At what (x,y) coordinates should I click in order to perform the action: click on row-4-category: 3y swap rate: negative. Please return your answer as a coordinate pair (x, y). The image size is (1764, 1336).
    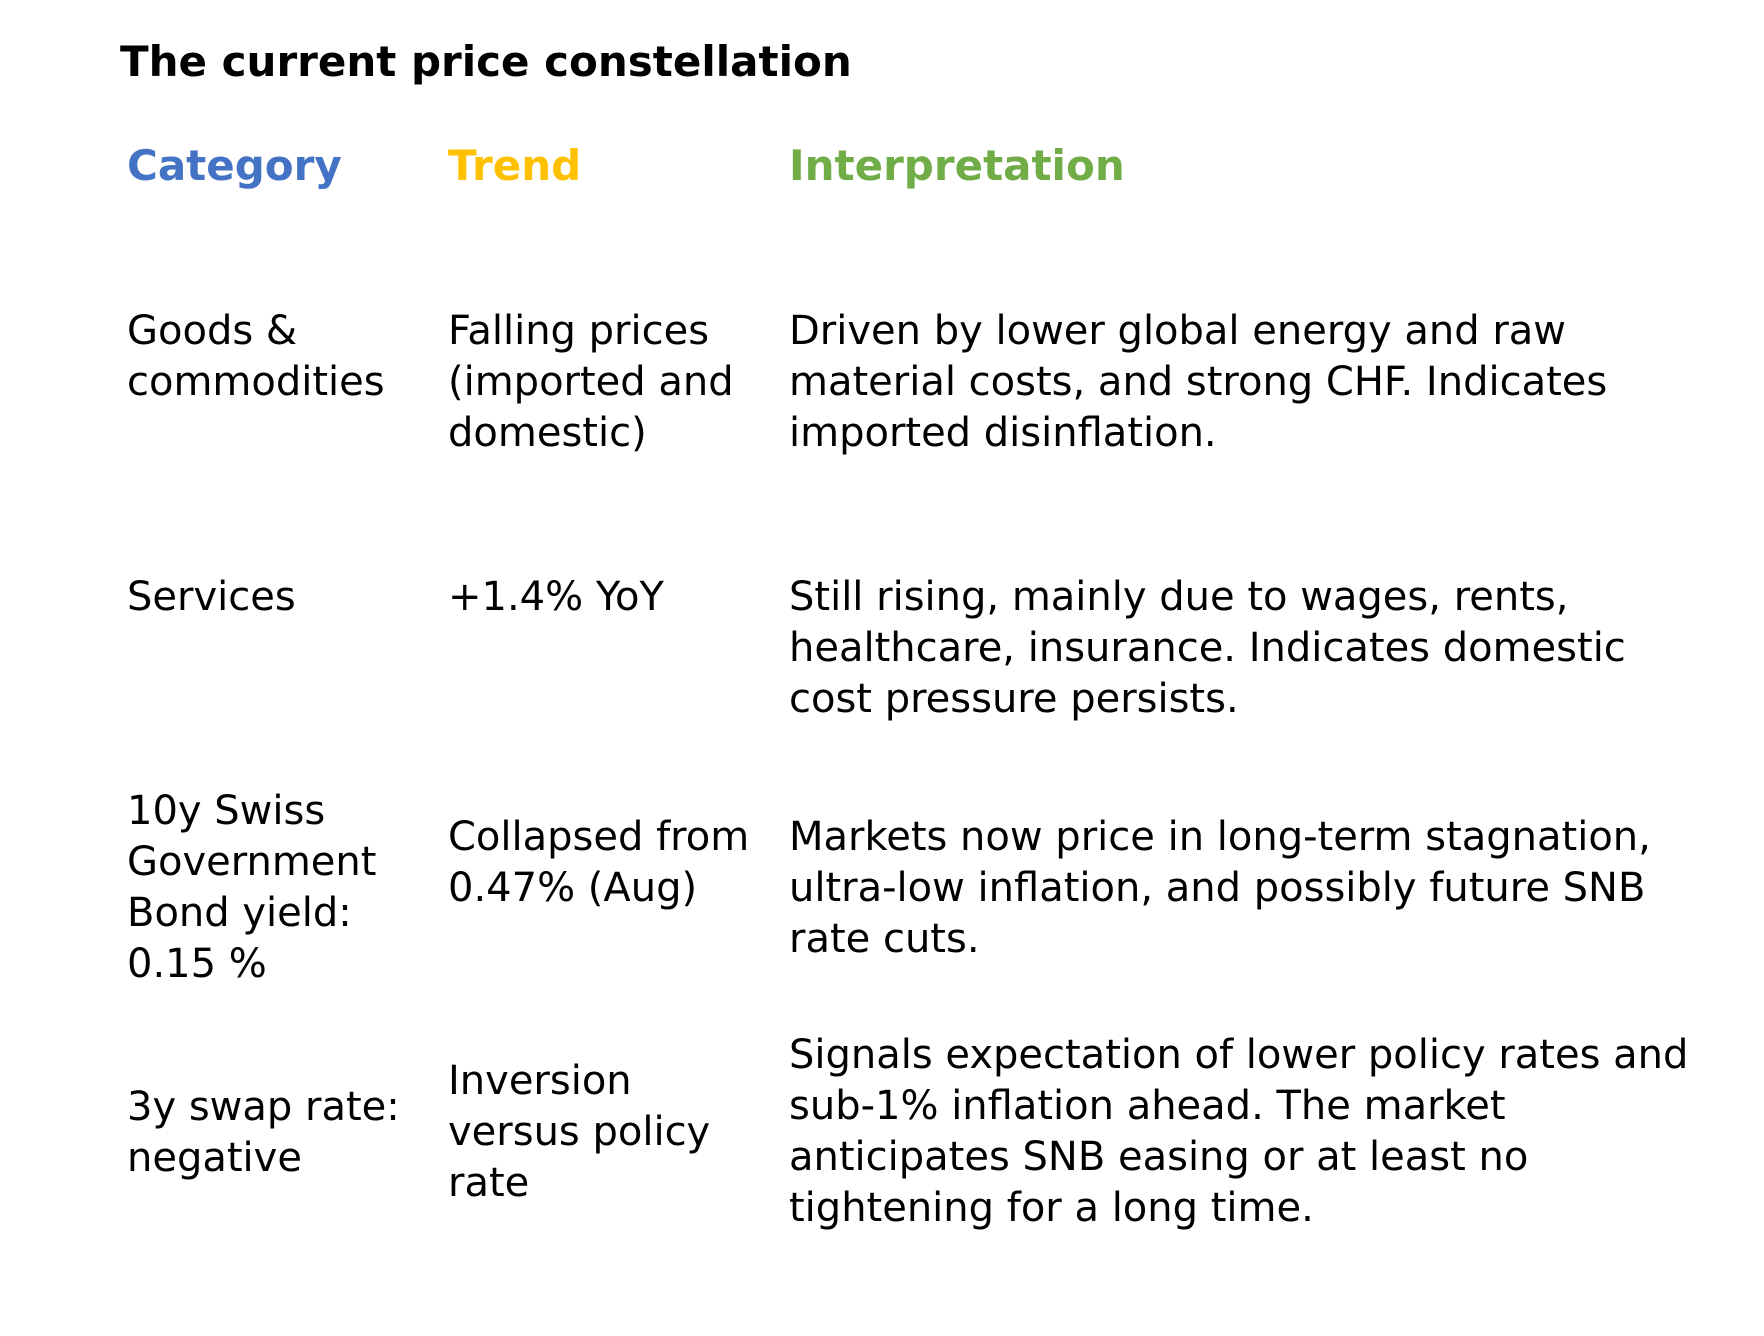
    Looking at the image, I should click on (263, 1132).